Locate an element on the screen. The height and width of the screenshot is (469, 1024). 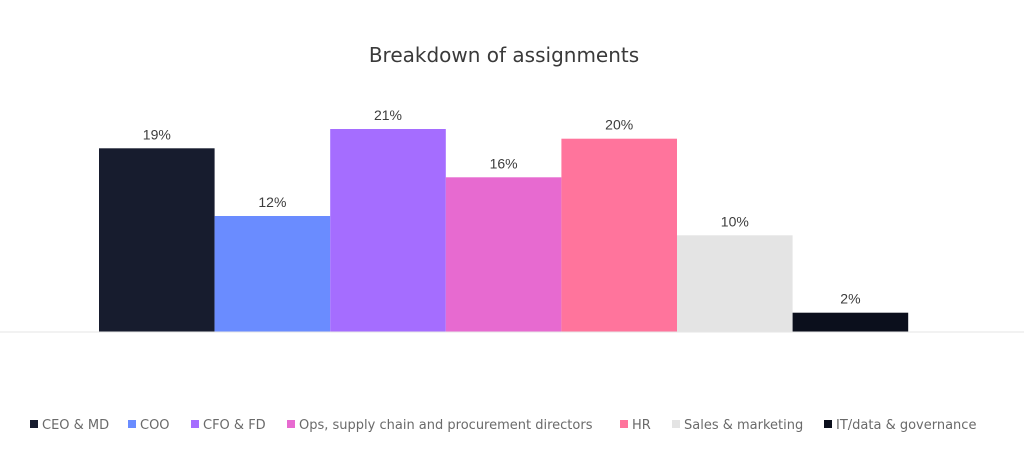
bar-coo is located at coordinates (272, 274).